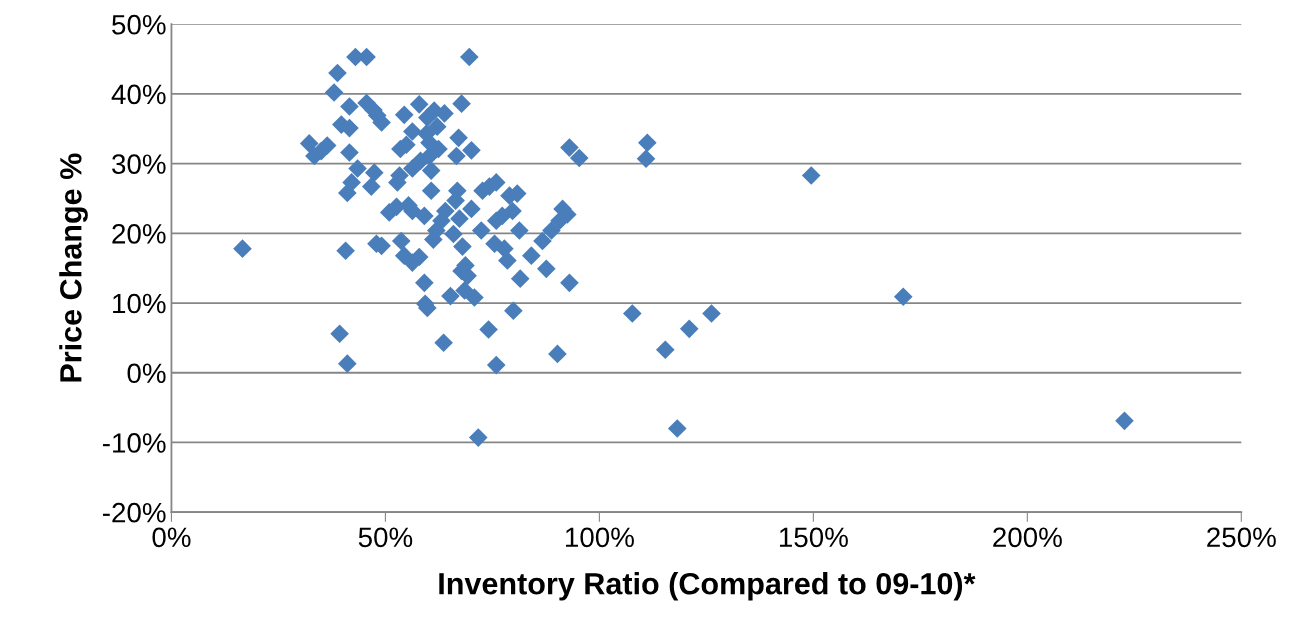 The image size is (1289, 637). I want to click on y-tick-label: 50%, so click(139, 24).